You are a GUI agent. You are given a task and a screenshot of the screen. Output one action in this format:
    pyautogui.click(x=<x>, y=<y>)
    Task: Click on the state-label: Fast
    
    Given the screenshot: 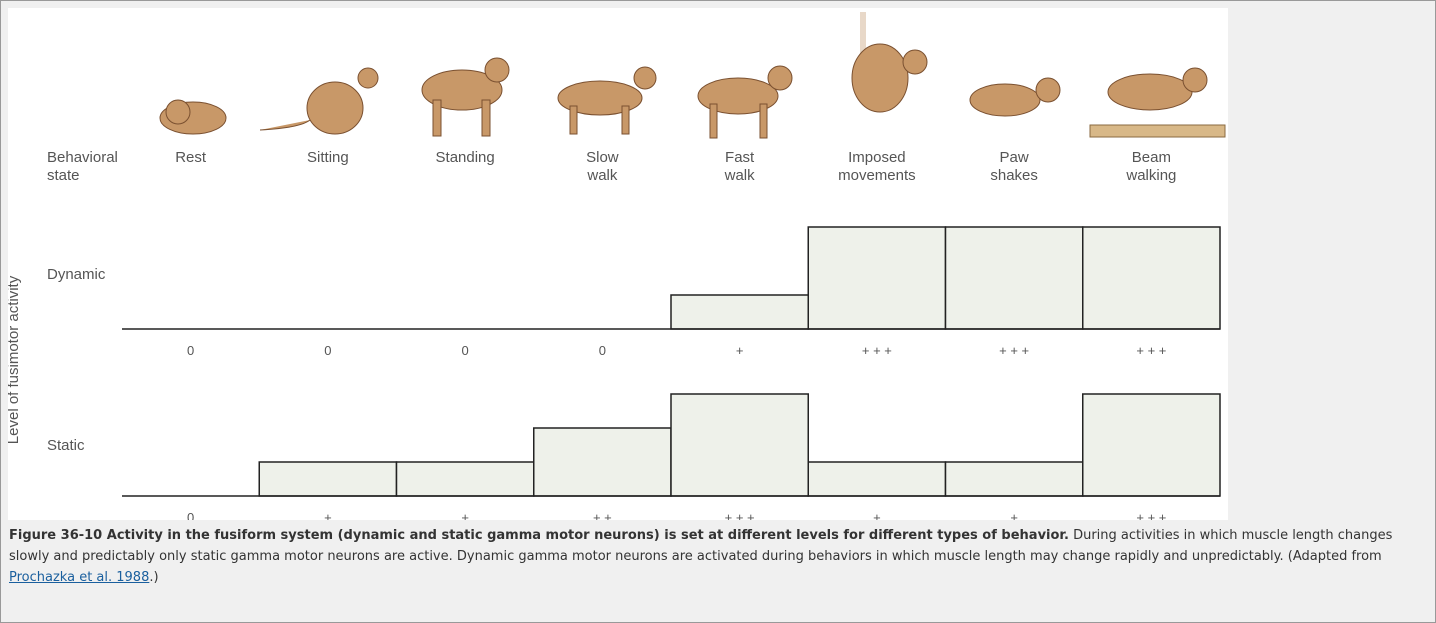 What is the action you would take?
    pyautogui.click(x=740, y=157)
    